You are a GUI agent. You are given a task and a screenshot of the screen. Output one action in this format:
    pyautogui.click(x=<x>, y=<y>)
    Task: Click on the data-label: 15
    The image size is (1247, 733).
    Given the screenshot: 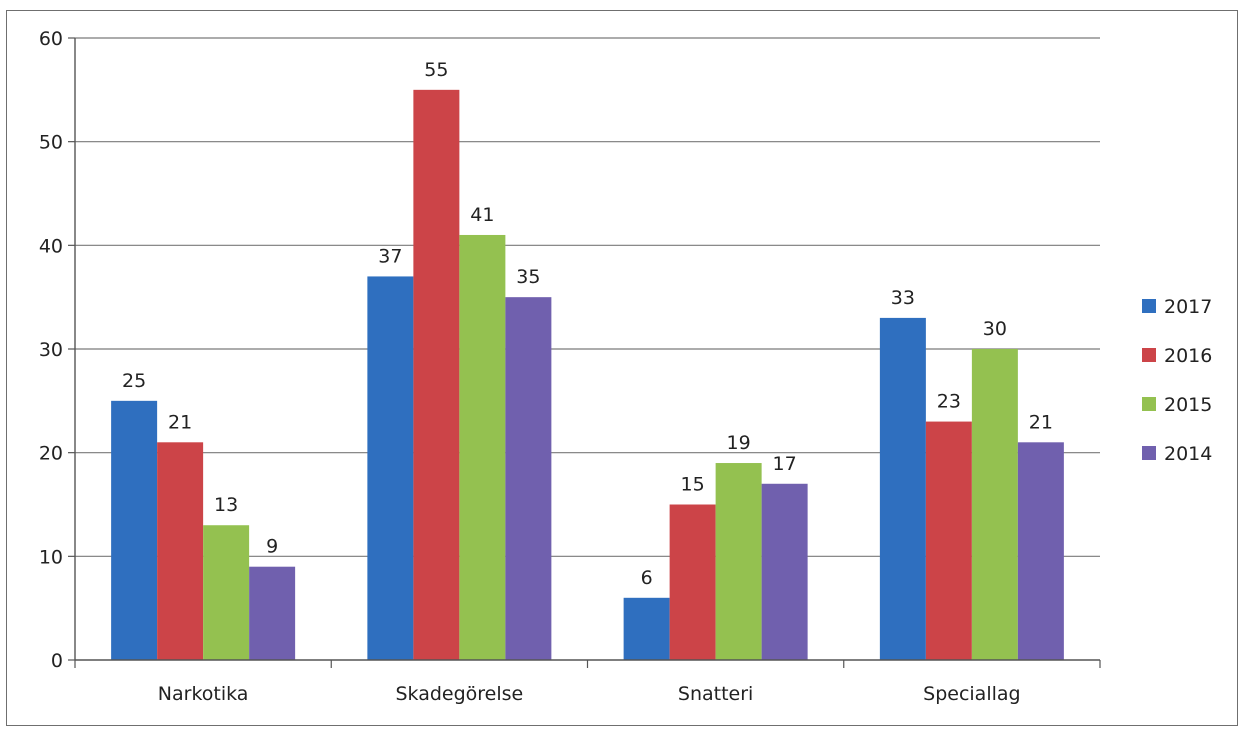 What is the action you would take?
    pyautogui.click(x=693, y=485)
    